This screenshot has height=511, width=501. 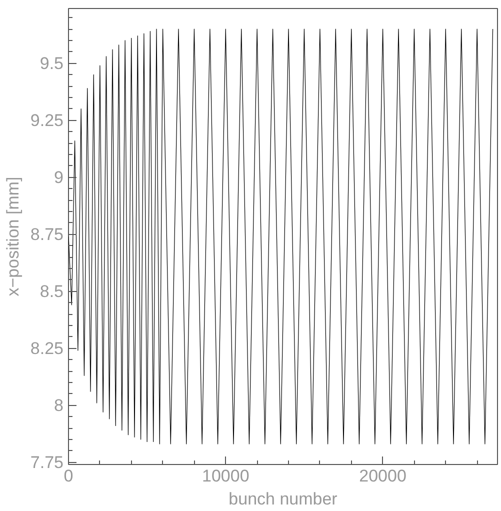 I want to click on y-tick-label: 8.25, so click(x=47, y=348).